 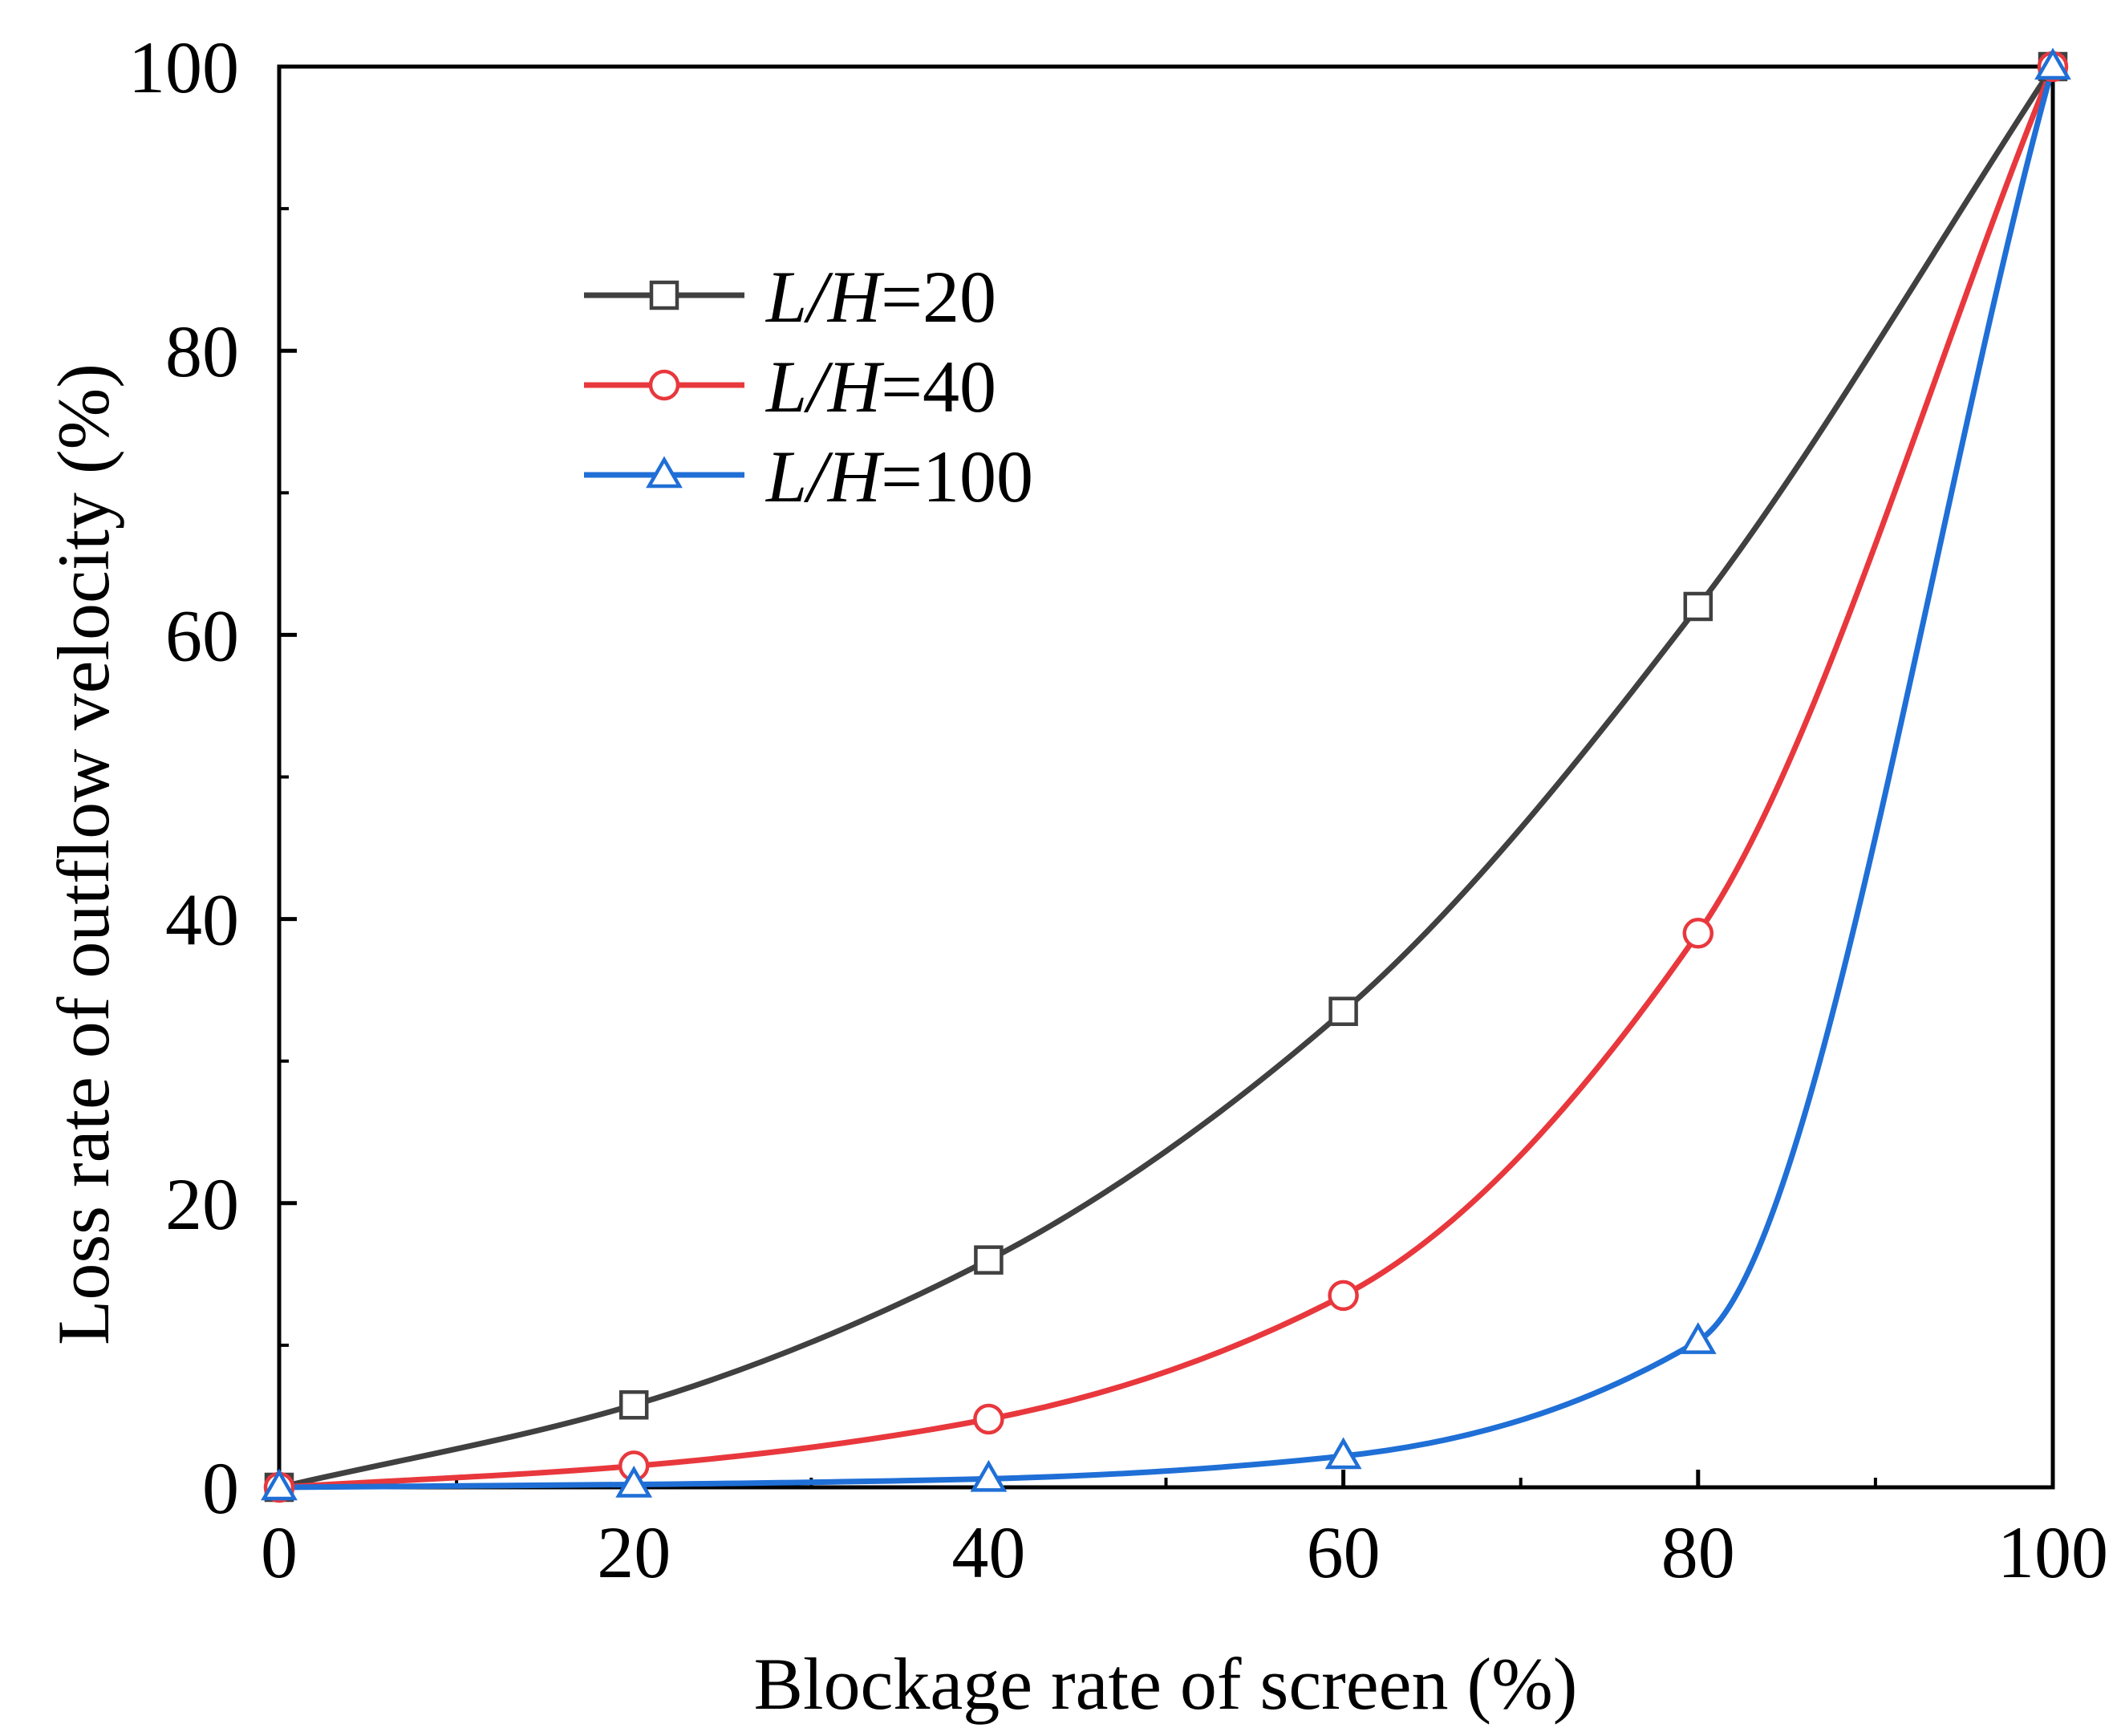 I want to click on y-tick-label: 0, so click(x=221, y=1488).